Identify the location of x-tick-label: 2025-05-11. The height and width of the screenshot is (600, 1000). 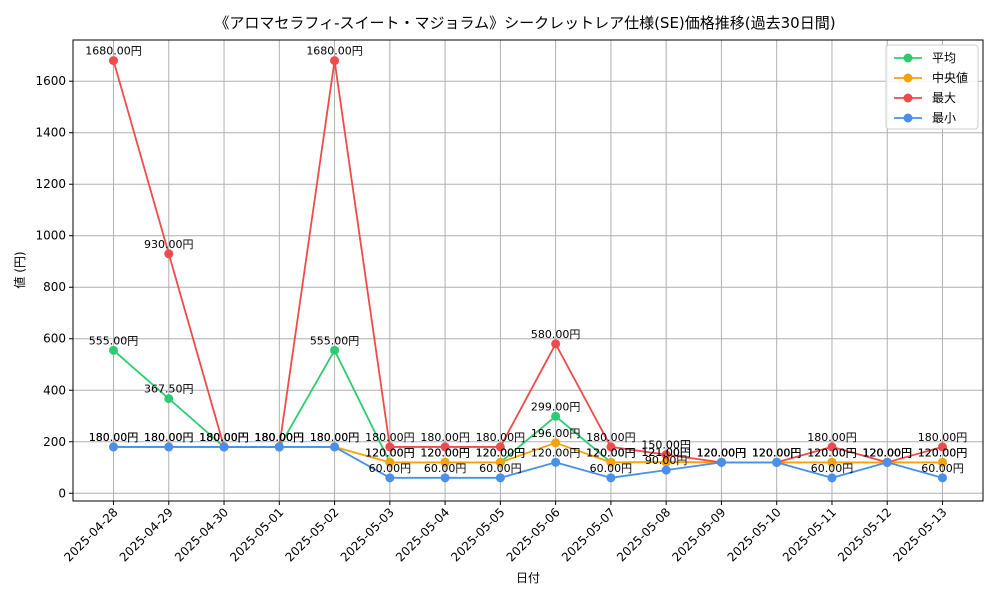
(809, 534).